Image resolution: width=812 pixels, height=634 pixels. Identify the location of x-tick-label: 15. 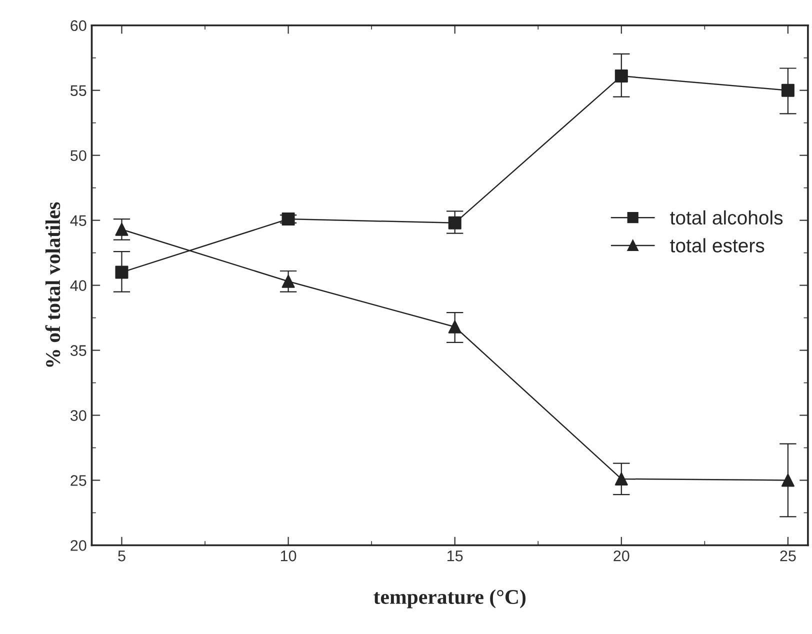
(455, 556).